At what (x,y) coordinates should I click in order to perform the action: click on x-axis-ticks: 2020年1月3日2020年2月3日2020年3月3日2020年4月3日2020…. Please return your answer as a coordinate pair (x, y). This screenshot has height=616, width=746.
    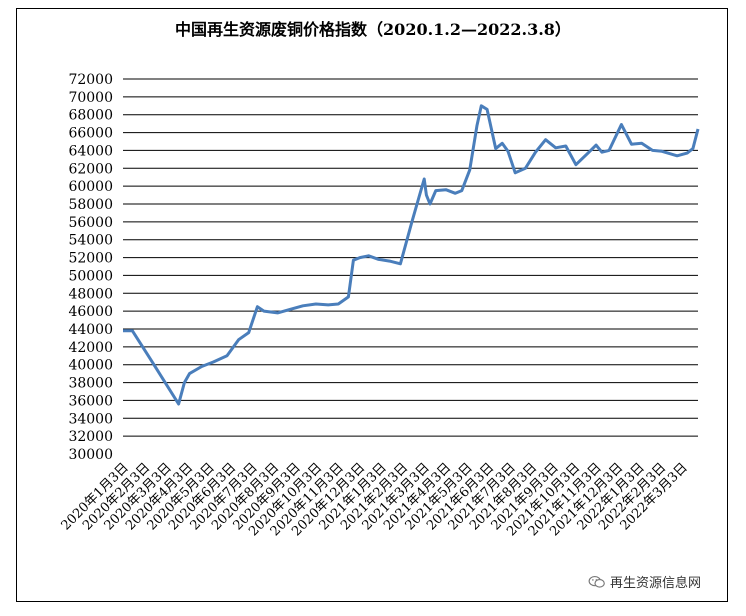
    Looking at the image, I should click on (375, 499).